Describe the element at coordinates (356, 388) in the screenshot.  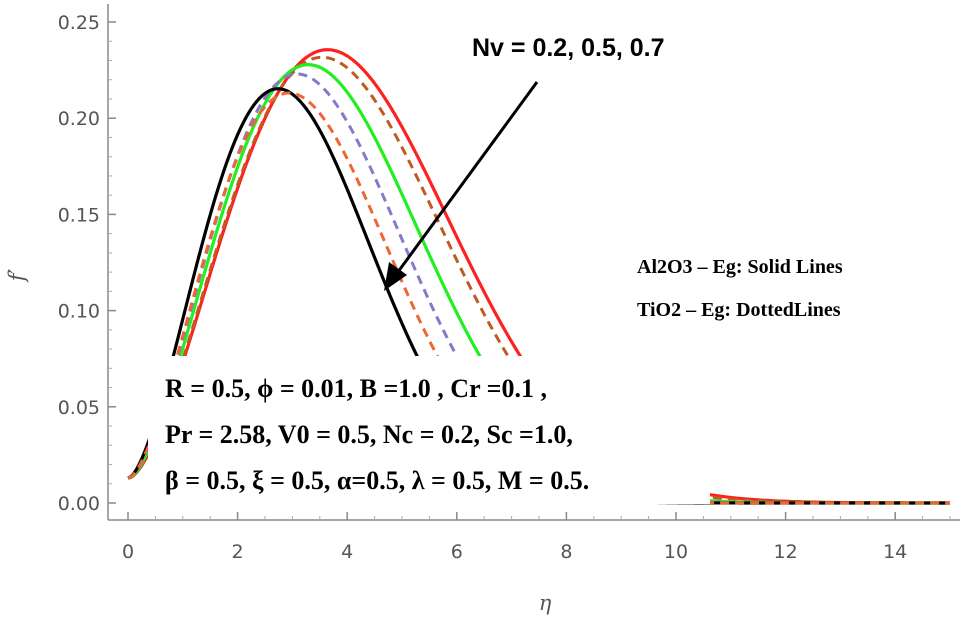
I see `parameters-line-1: R = 0.5, ϕ = 0.01, B =1.0 , Cr =0.1 ,` at that location.